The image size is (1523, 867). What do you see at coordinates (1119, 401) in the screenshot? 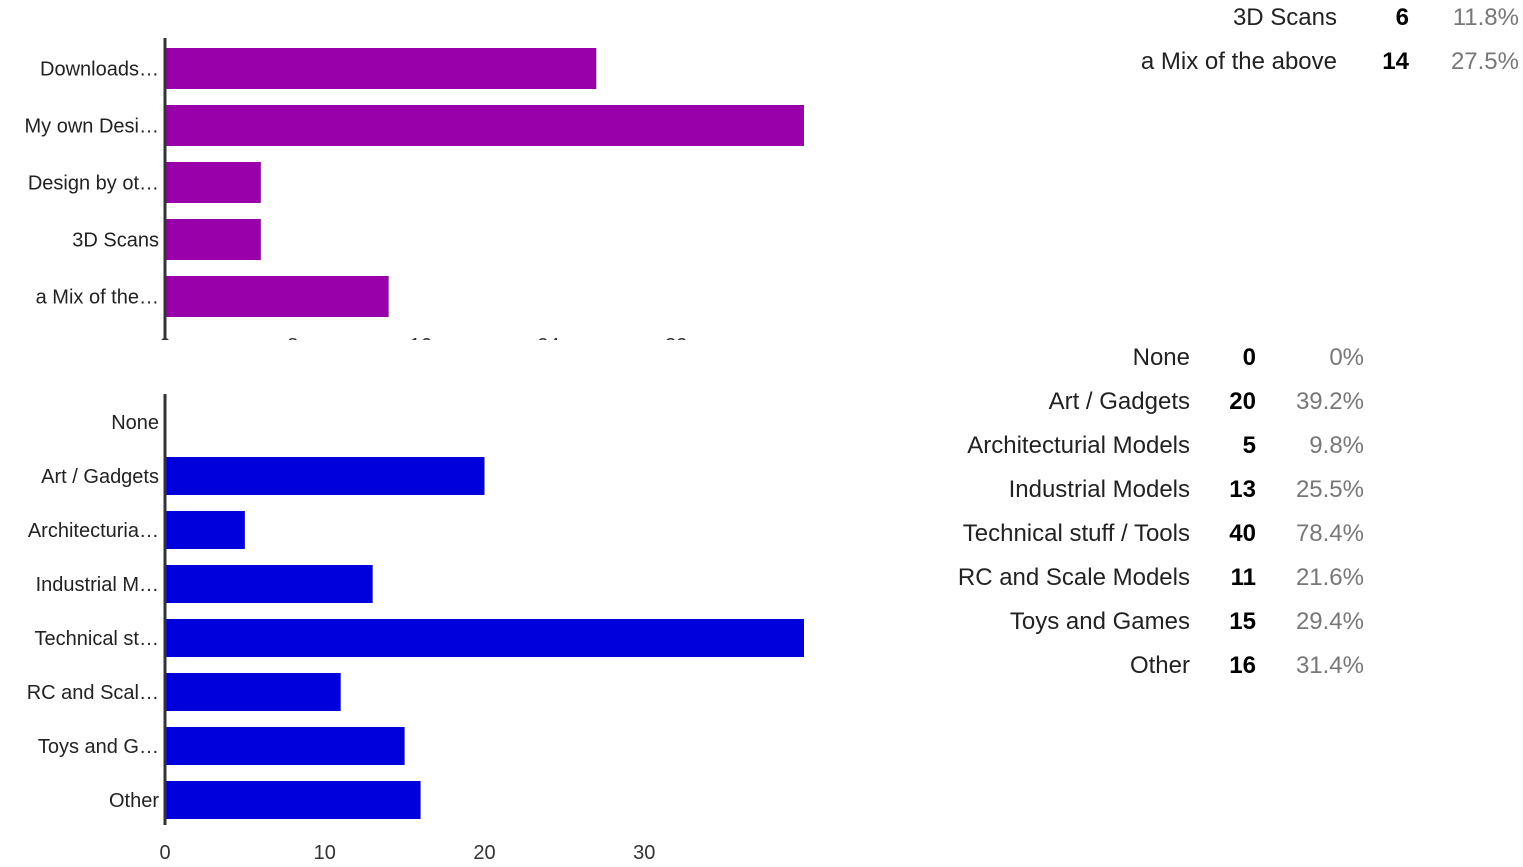
I see `summary-label: Art / Gadgets` at bounding box center [1119, 401].